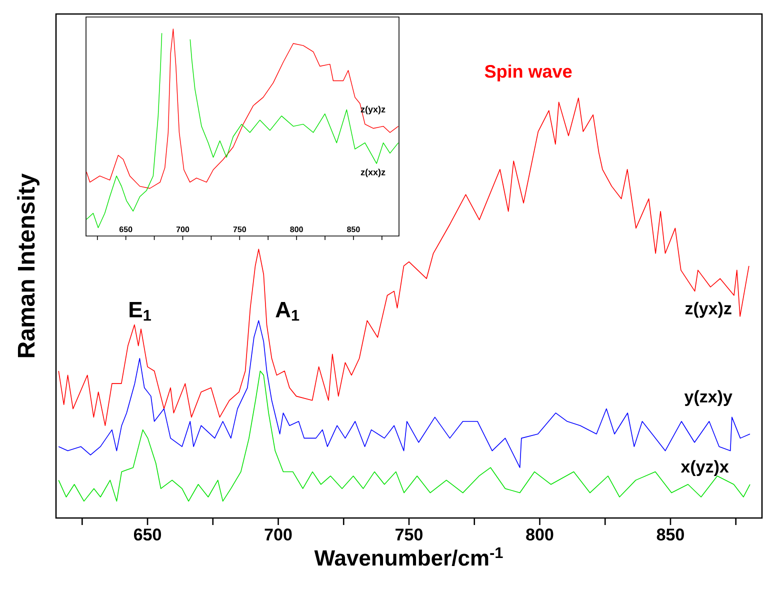  Describe the element at coordinates (140, 311) in the screenshot. I see `annotation: E$_{1}$` at that location.